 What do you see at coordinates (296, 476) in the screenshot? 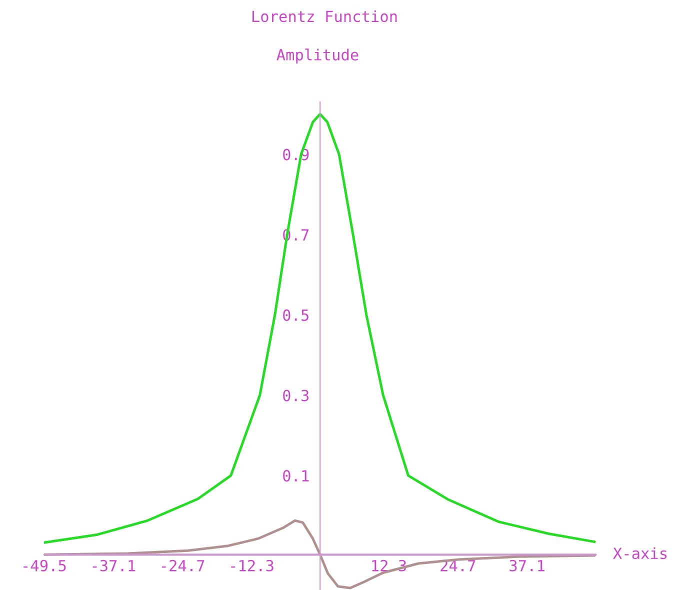
I see `y-tick-label: 0.1` at bounding box center [296, 476].